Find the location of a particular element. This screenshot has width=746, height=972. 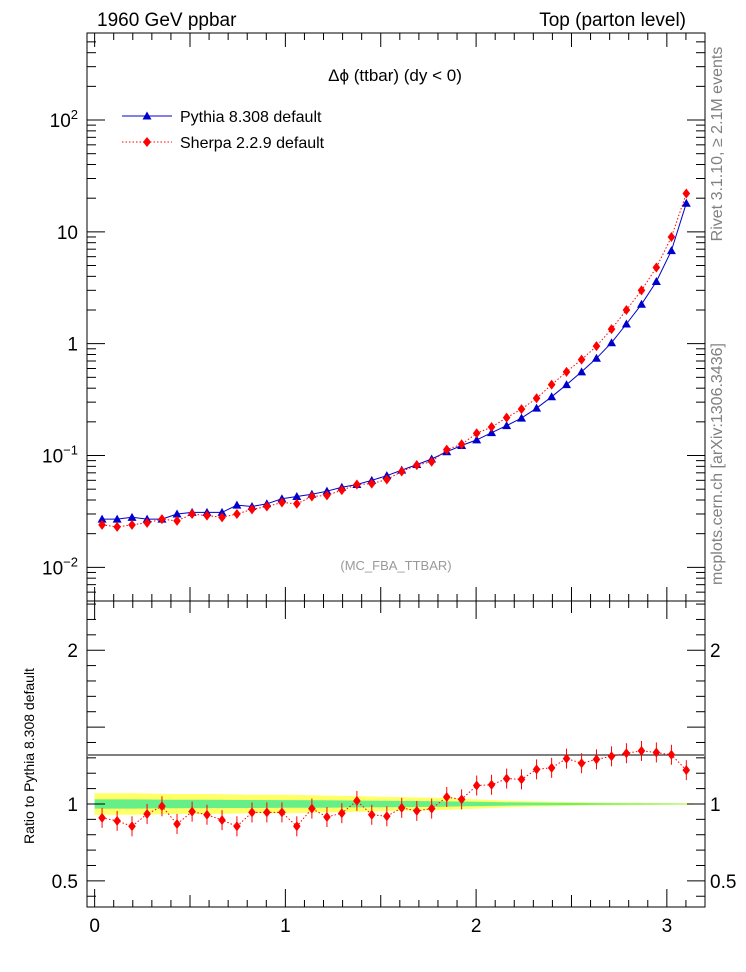

header-right: Top (parton level) is located at coordinates (612, 20).